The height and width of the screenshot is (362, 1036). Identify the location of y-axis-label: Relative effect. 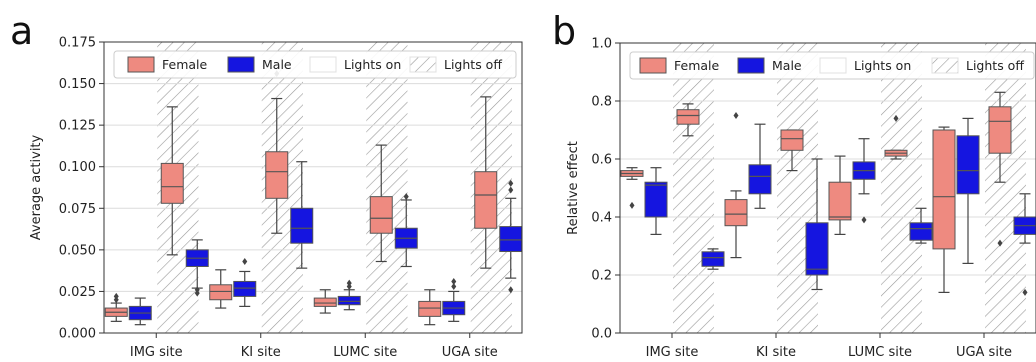
(573, 188).